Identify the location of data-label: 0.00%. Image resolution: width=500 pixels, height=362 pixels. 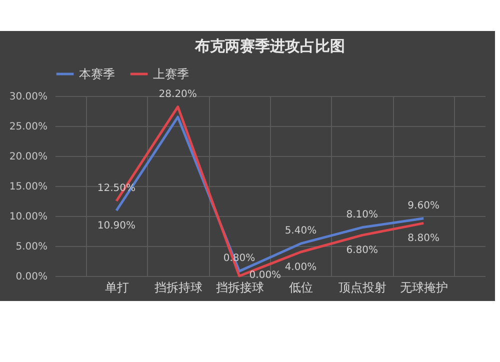
(265, 275).